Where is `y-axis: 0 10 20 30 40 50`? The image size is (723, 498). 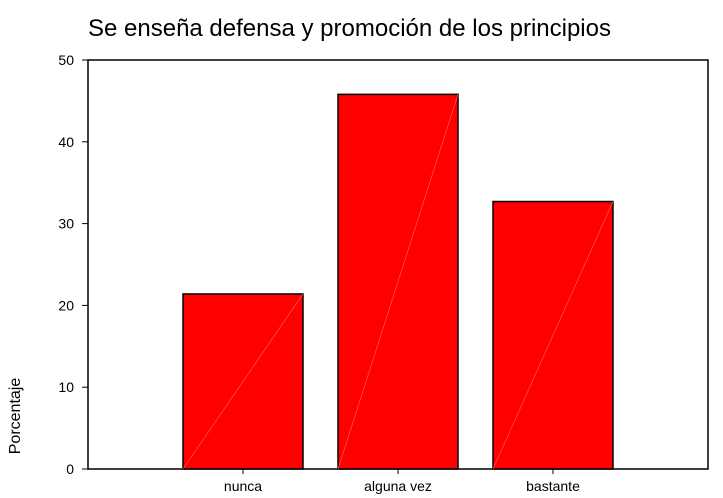 y-axis: 0 10 20 30 40 50 is located at coordinates (73, 264).